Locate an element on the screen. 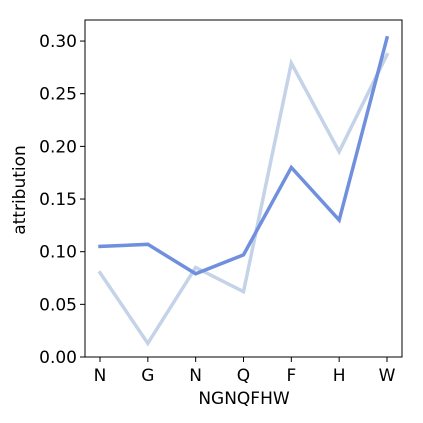 Image resolution: width=423 pixels, height=423 pixels. x-tick-label: W is located at coordinates (387, 376).